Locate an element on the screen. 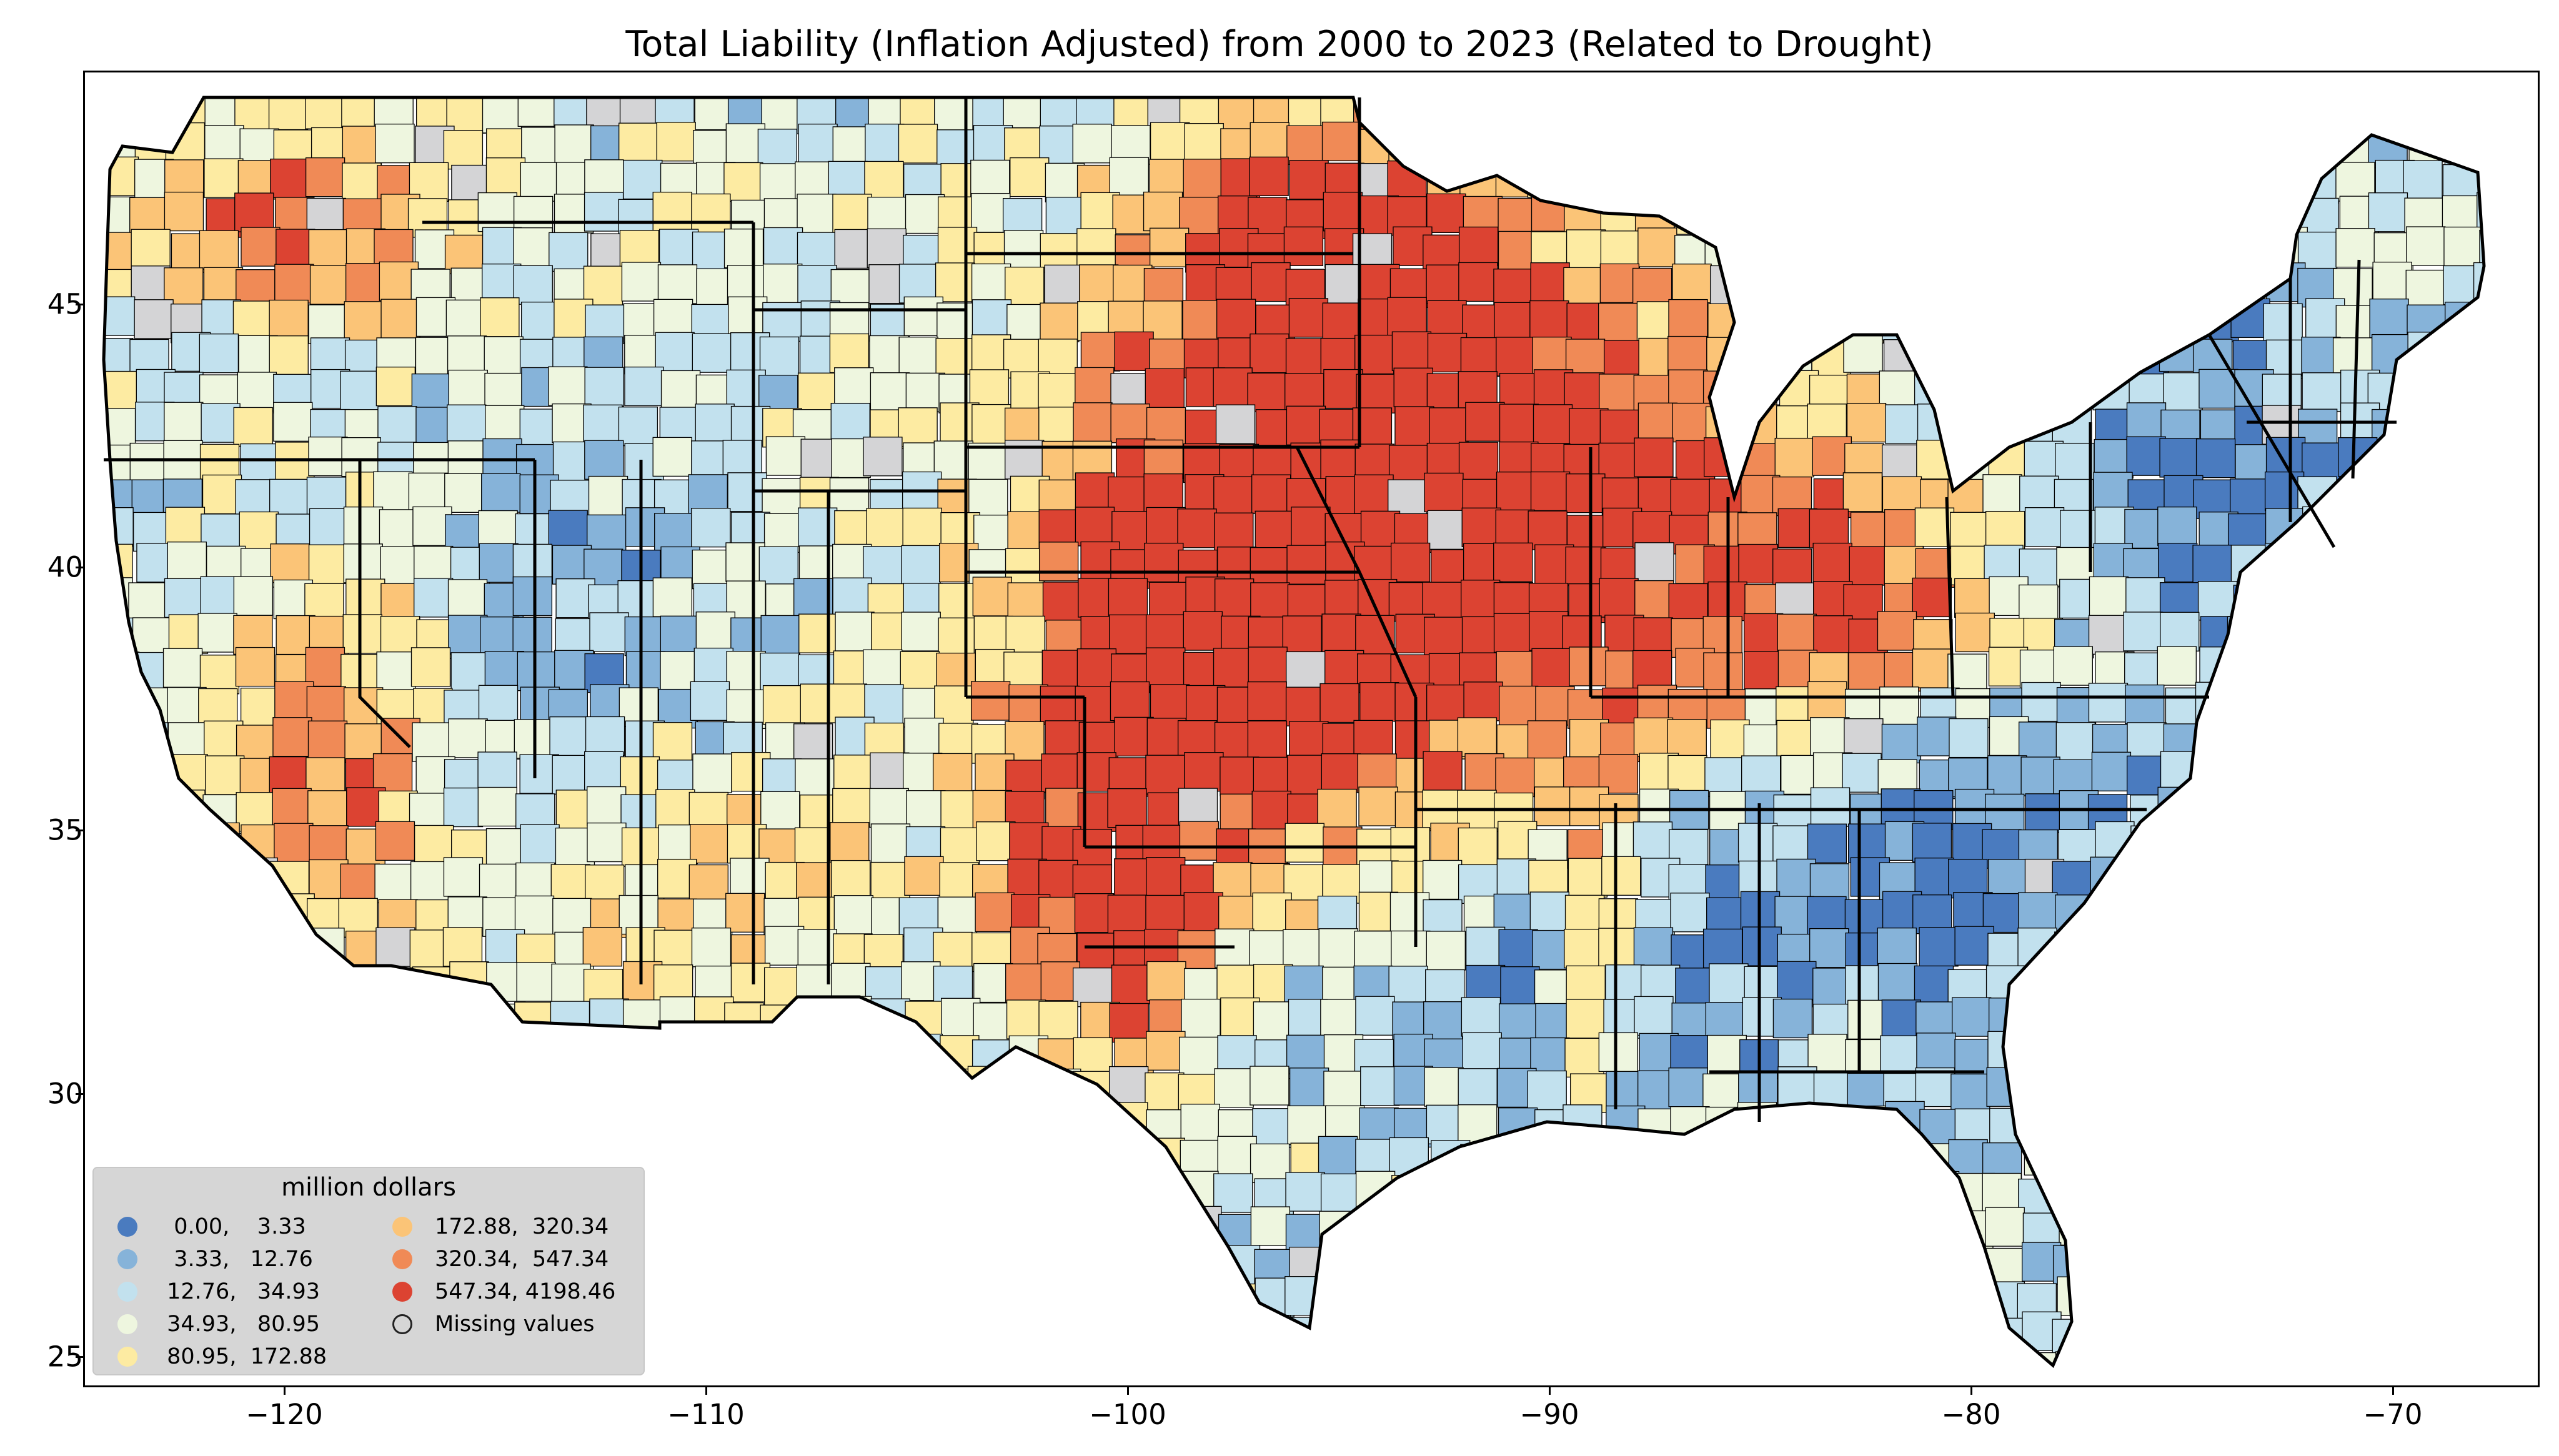 This screenshot has width=2559, height=1456. legend-label: 547.34, 4198.46 is located at coordinates (525, 1292).